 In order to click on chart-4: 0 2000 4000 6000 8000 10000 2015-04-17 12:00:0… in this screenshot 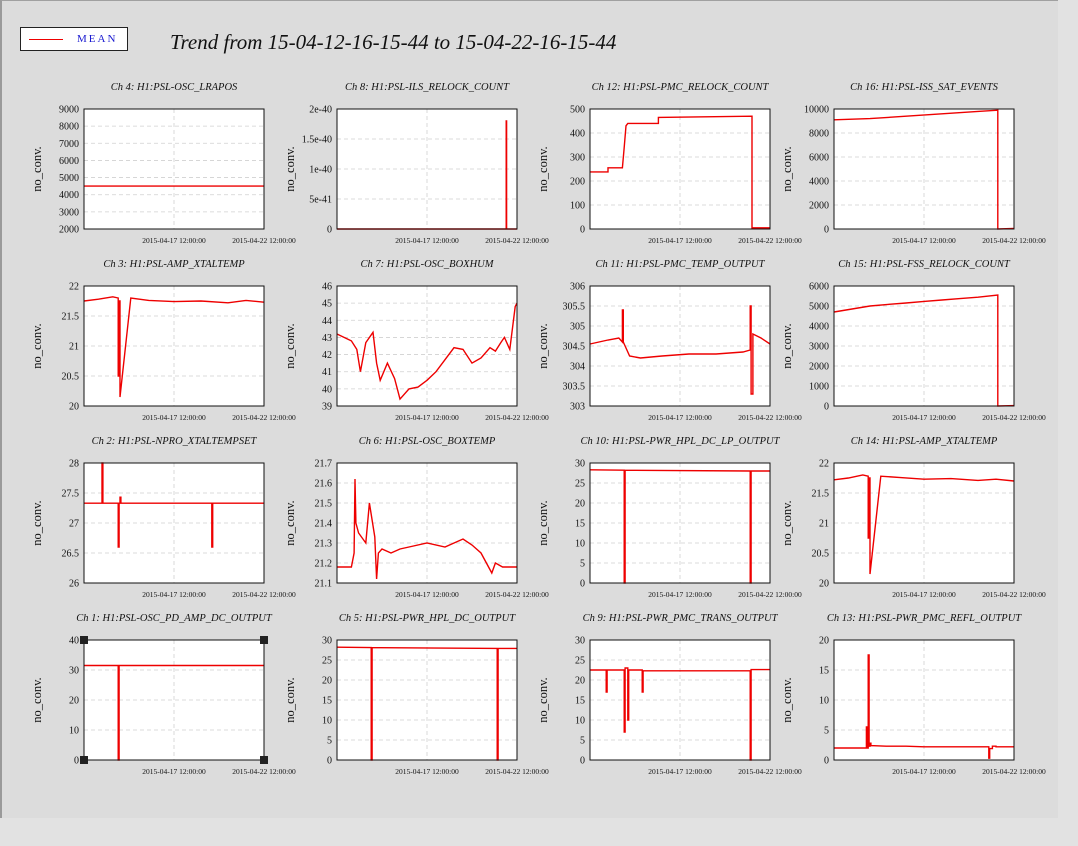, I will do `click(913, 163)`.